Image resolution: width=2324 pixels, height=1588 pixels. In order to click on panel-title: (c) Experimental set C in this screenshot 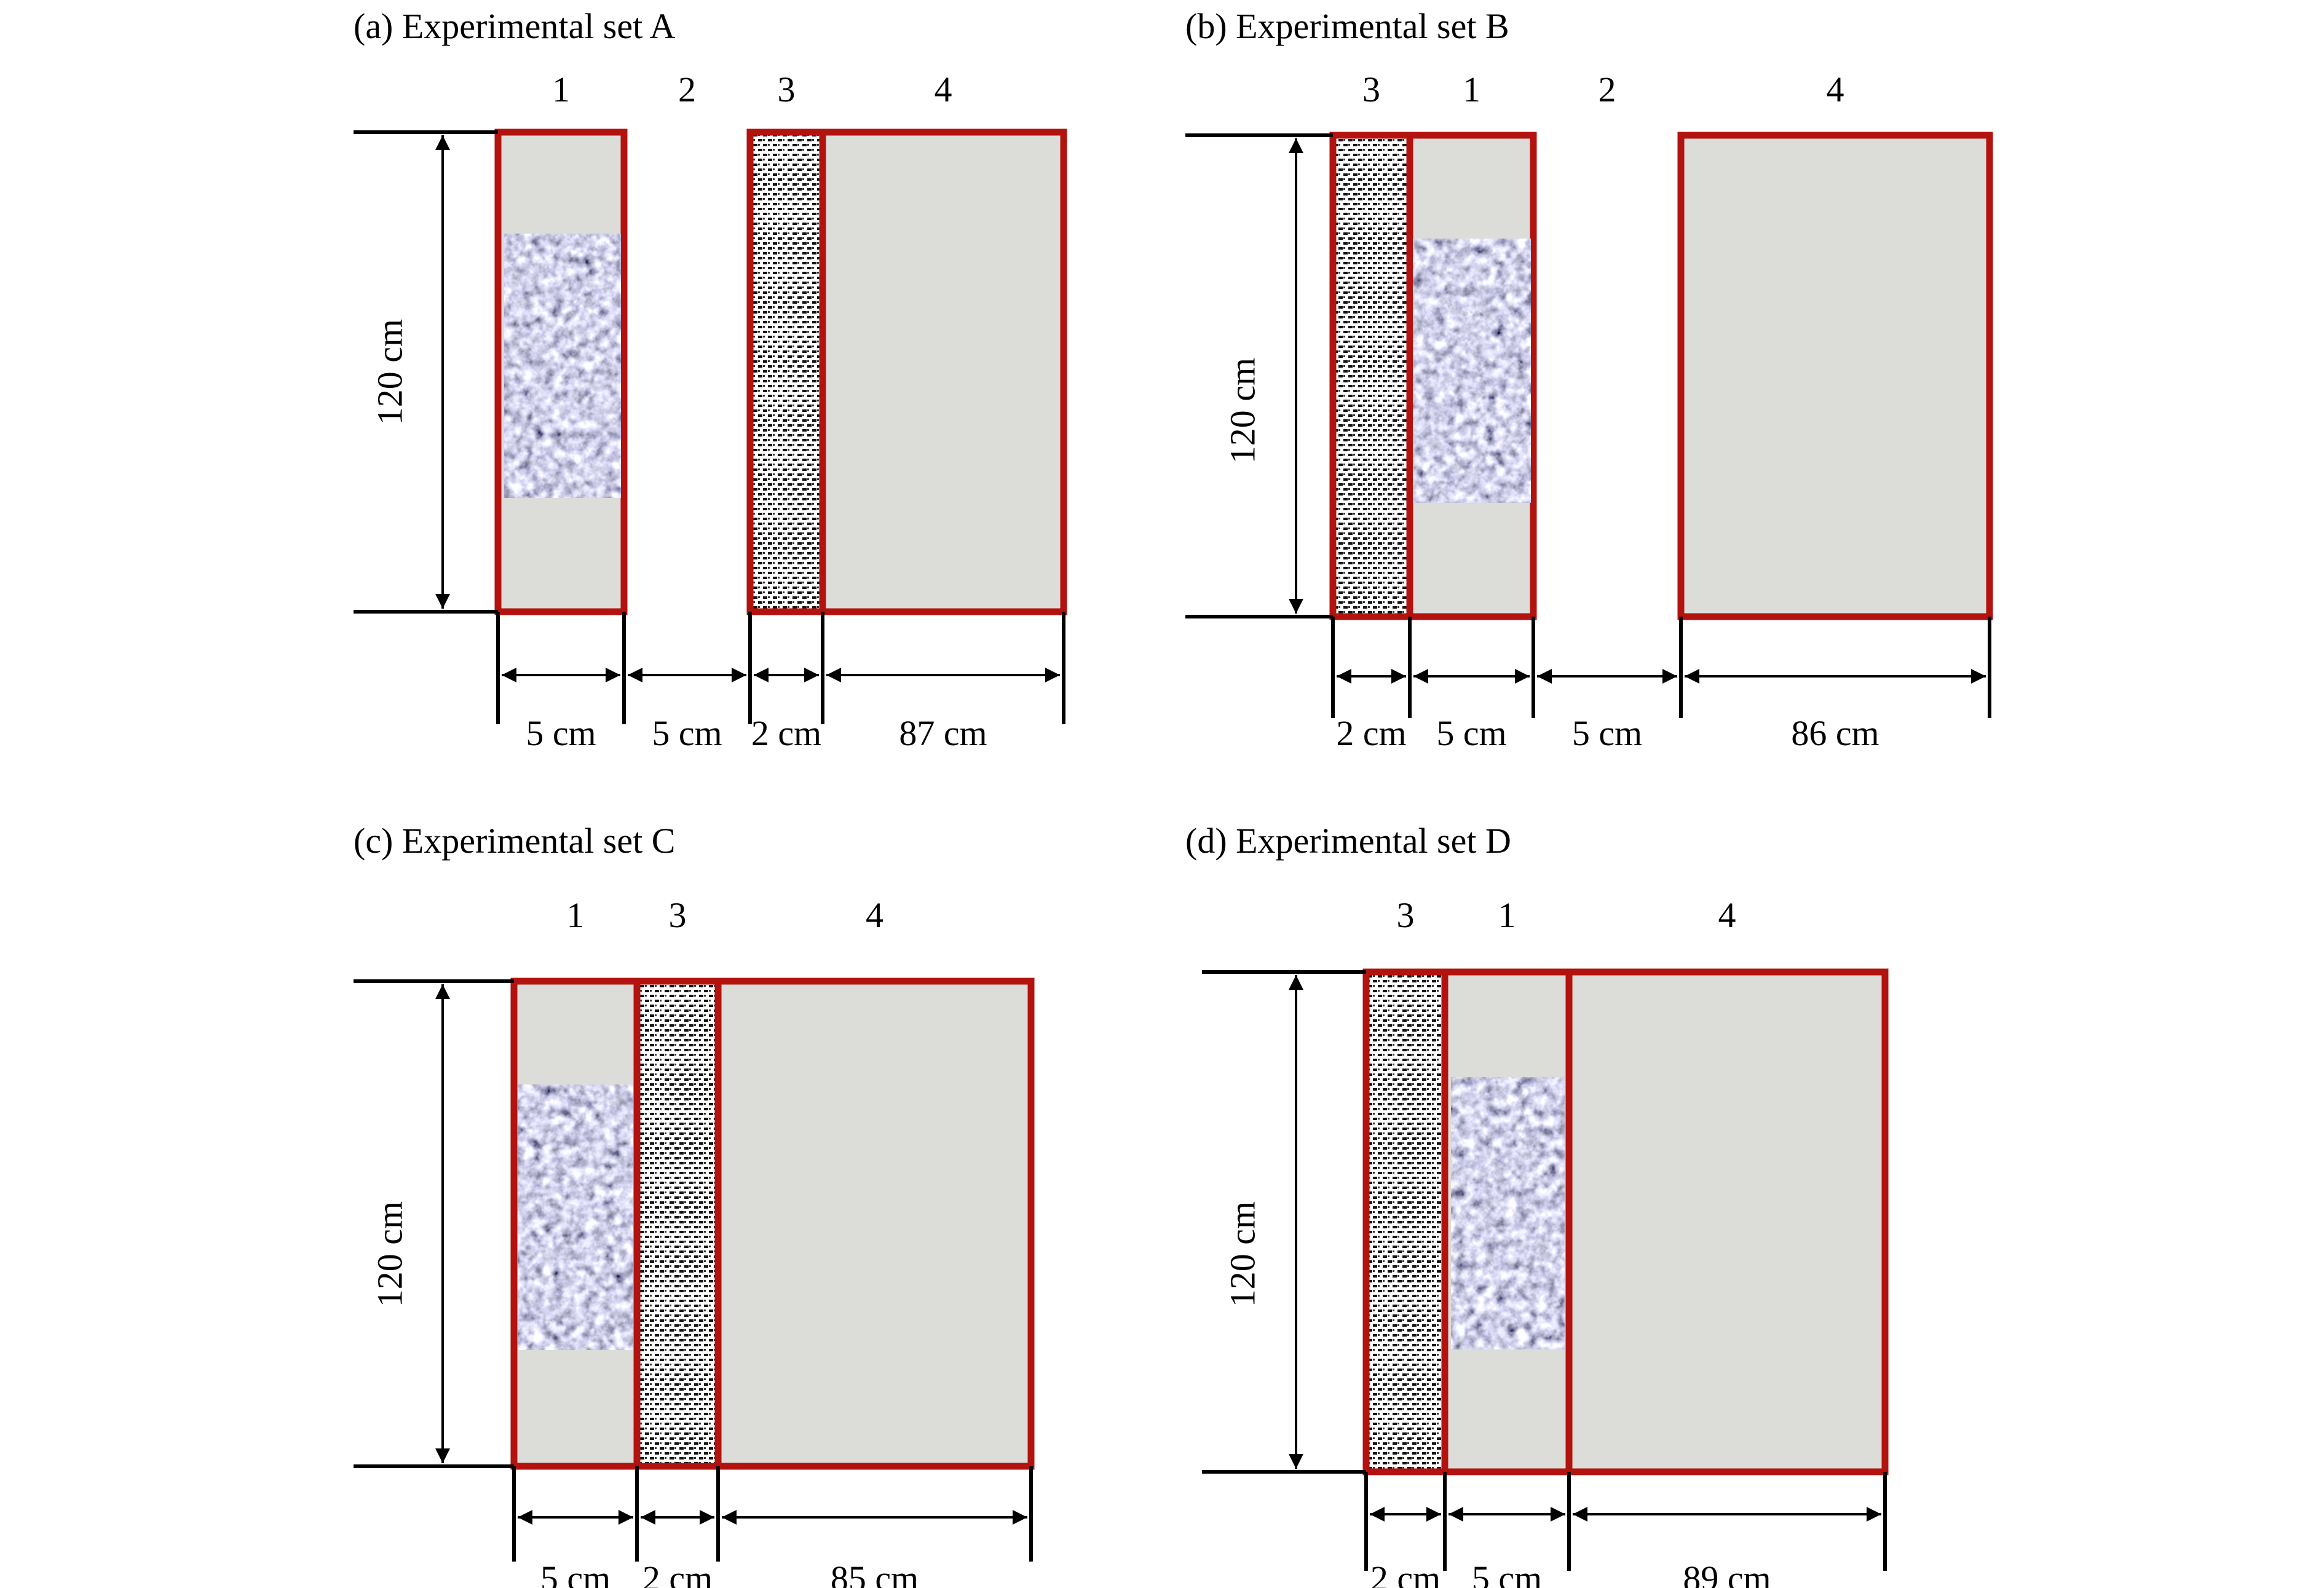, I will do `click(514, 841)`.